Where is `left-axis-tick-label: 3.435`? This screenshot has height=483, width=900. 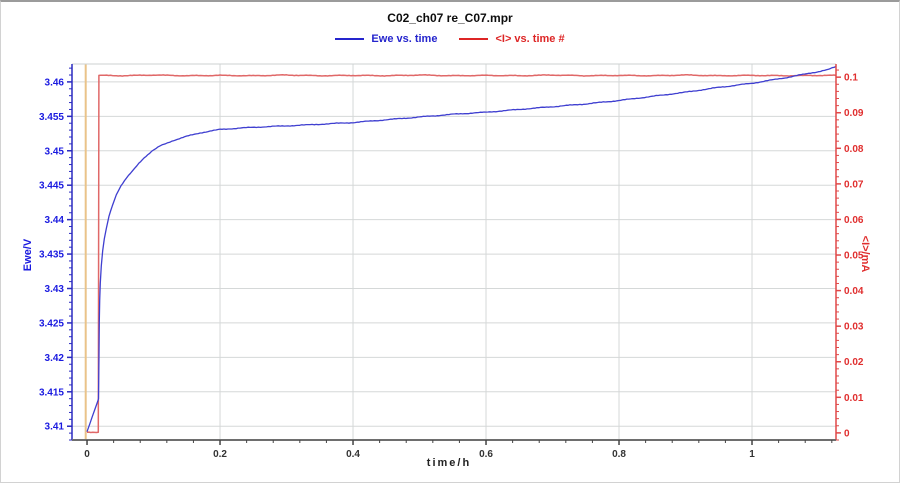 left-axis-tick-label: 3.435 is located at coordinates (51, 255).